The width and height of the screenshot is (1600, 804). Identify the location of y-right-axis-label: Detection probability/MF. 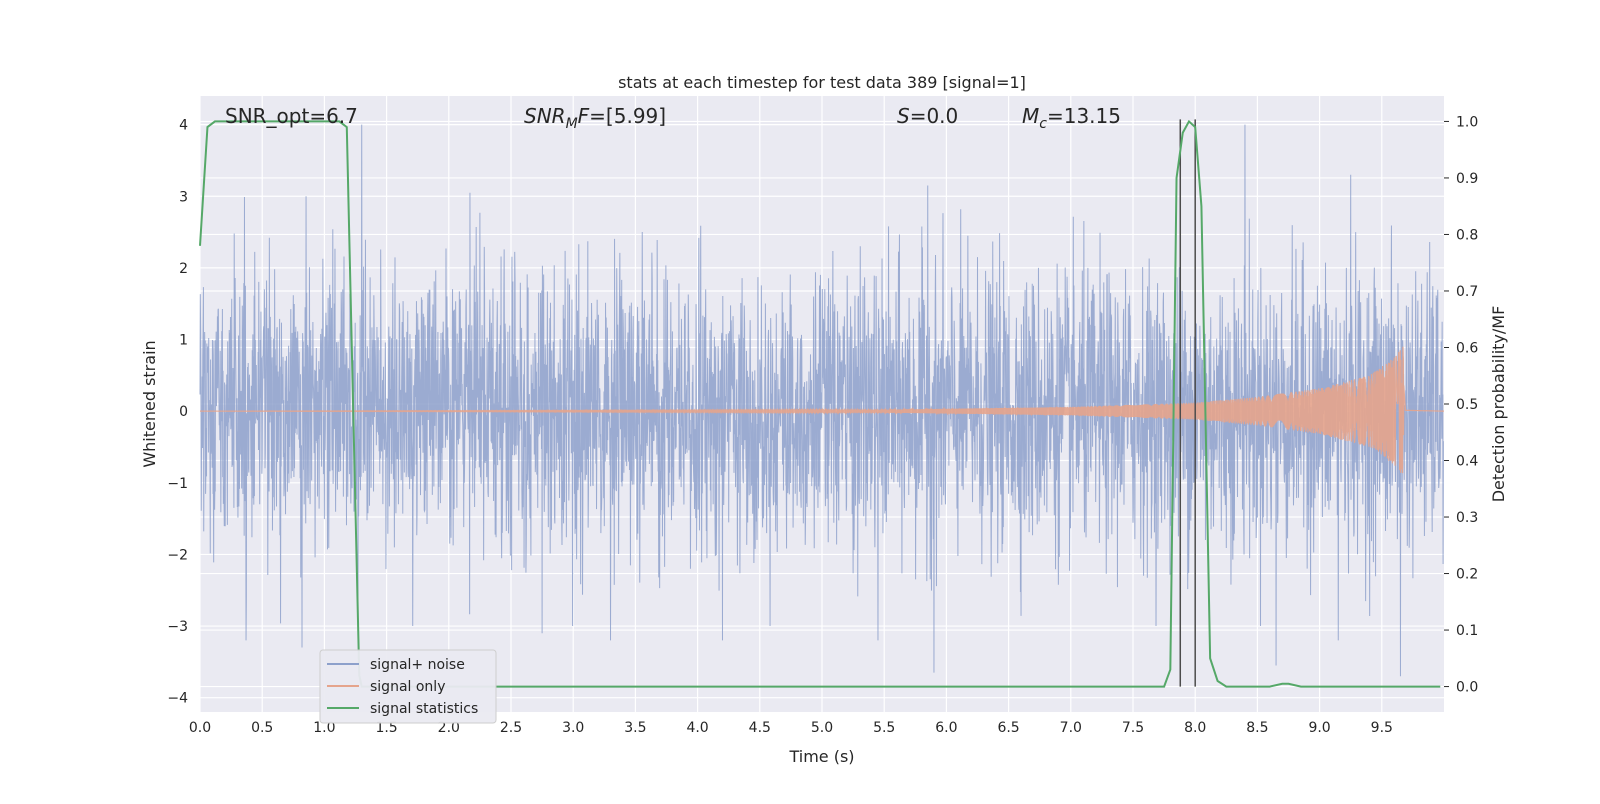
(1498, 404).